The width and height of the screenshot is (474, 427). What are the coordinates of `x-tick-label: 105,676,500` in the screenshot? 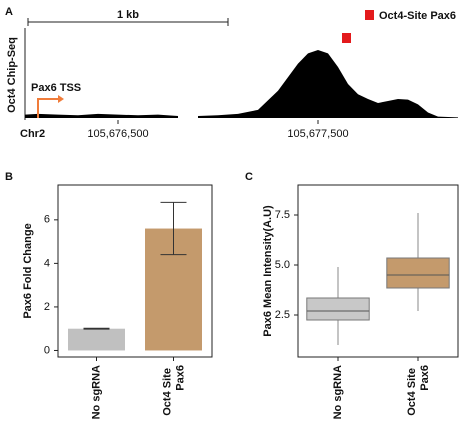 It's located at (117, 134).